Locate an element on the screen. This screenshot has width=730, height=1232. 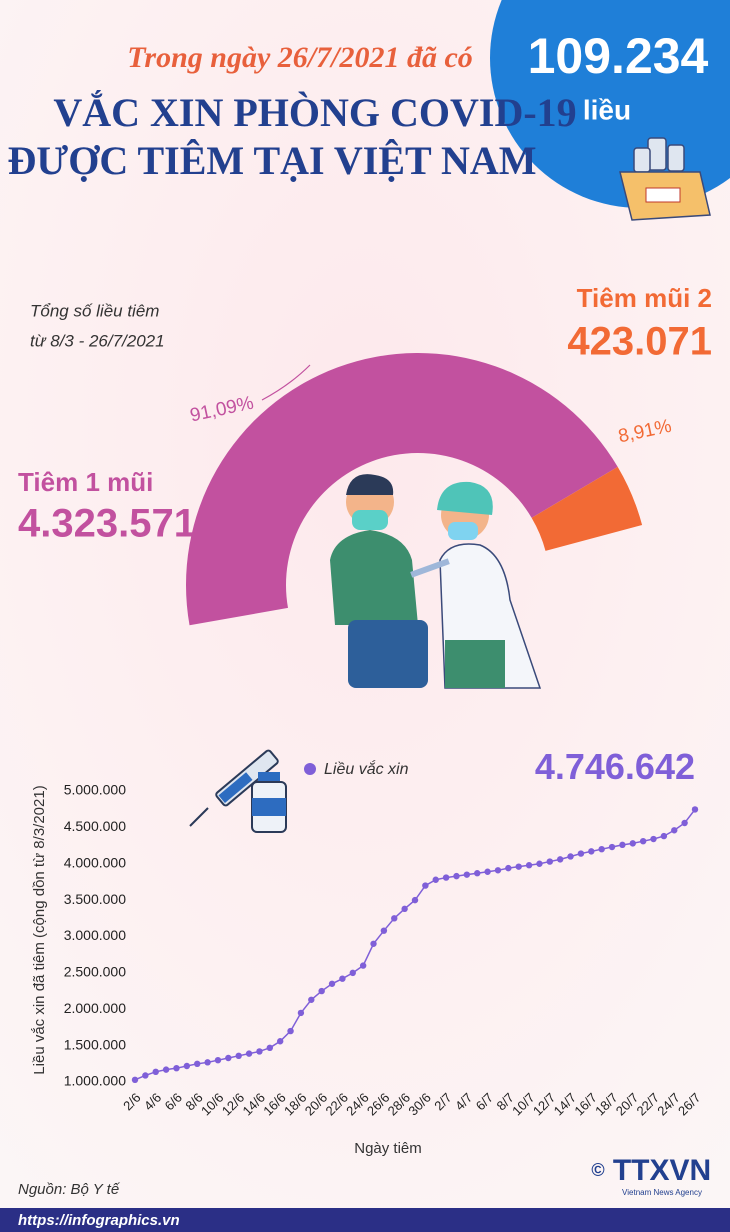
logo-subtitle: Vietnam News Agency is located at coordinates (662, 1192).